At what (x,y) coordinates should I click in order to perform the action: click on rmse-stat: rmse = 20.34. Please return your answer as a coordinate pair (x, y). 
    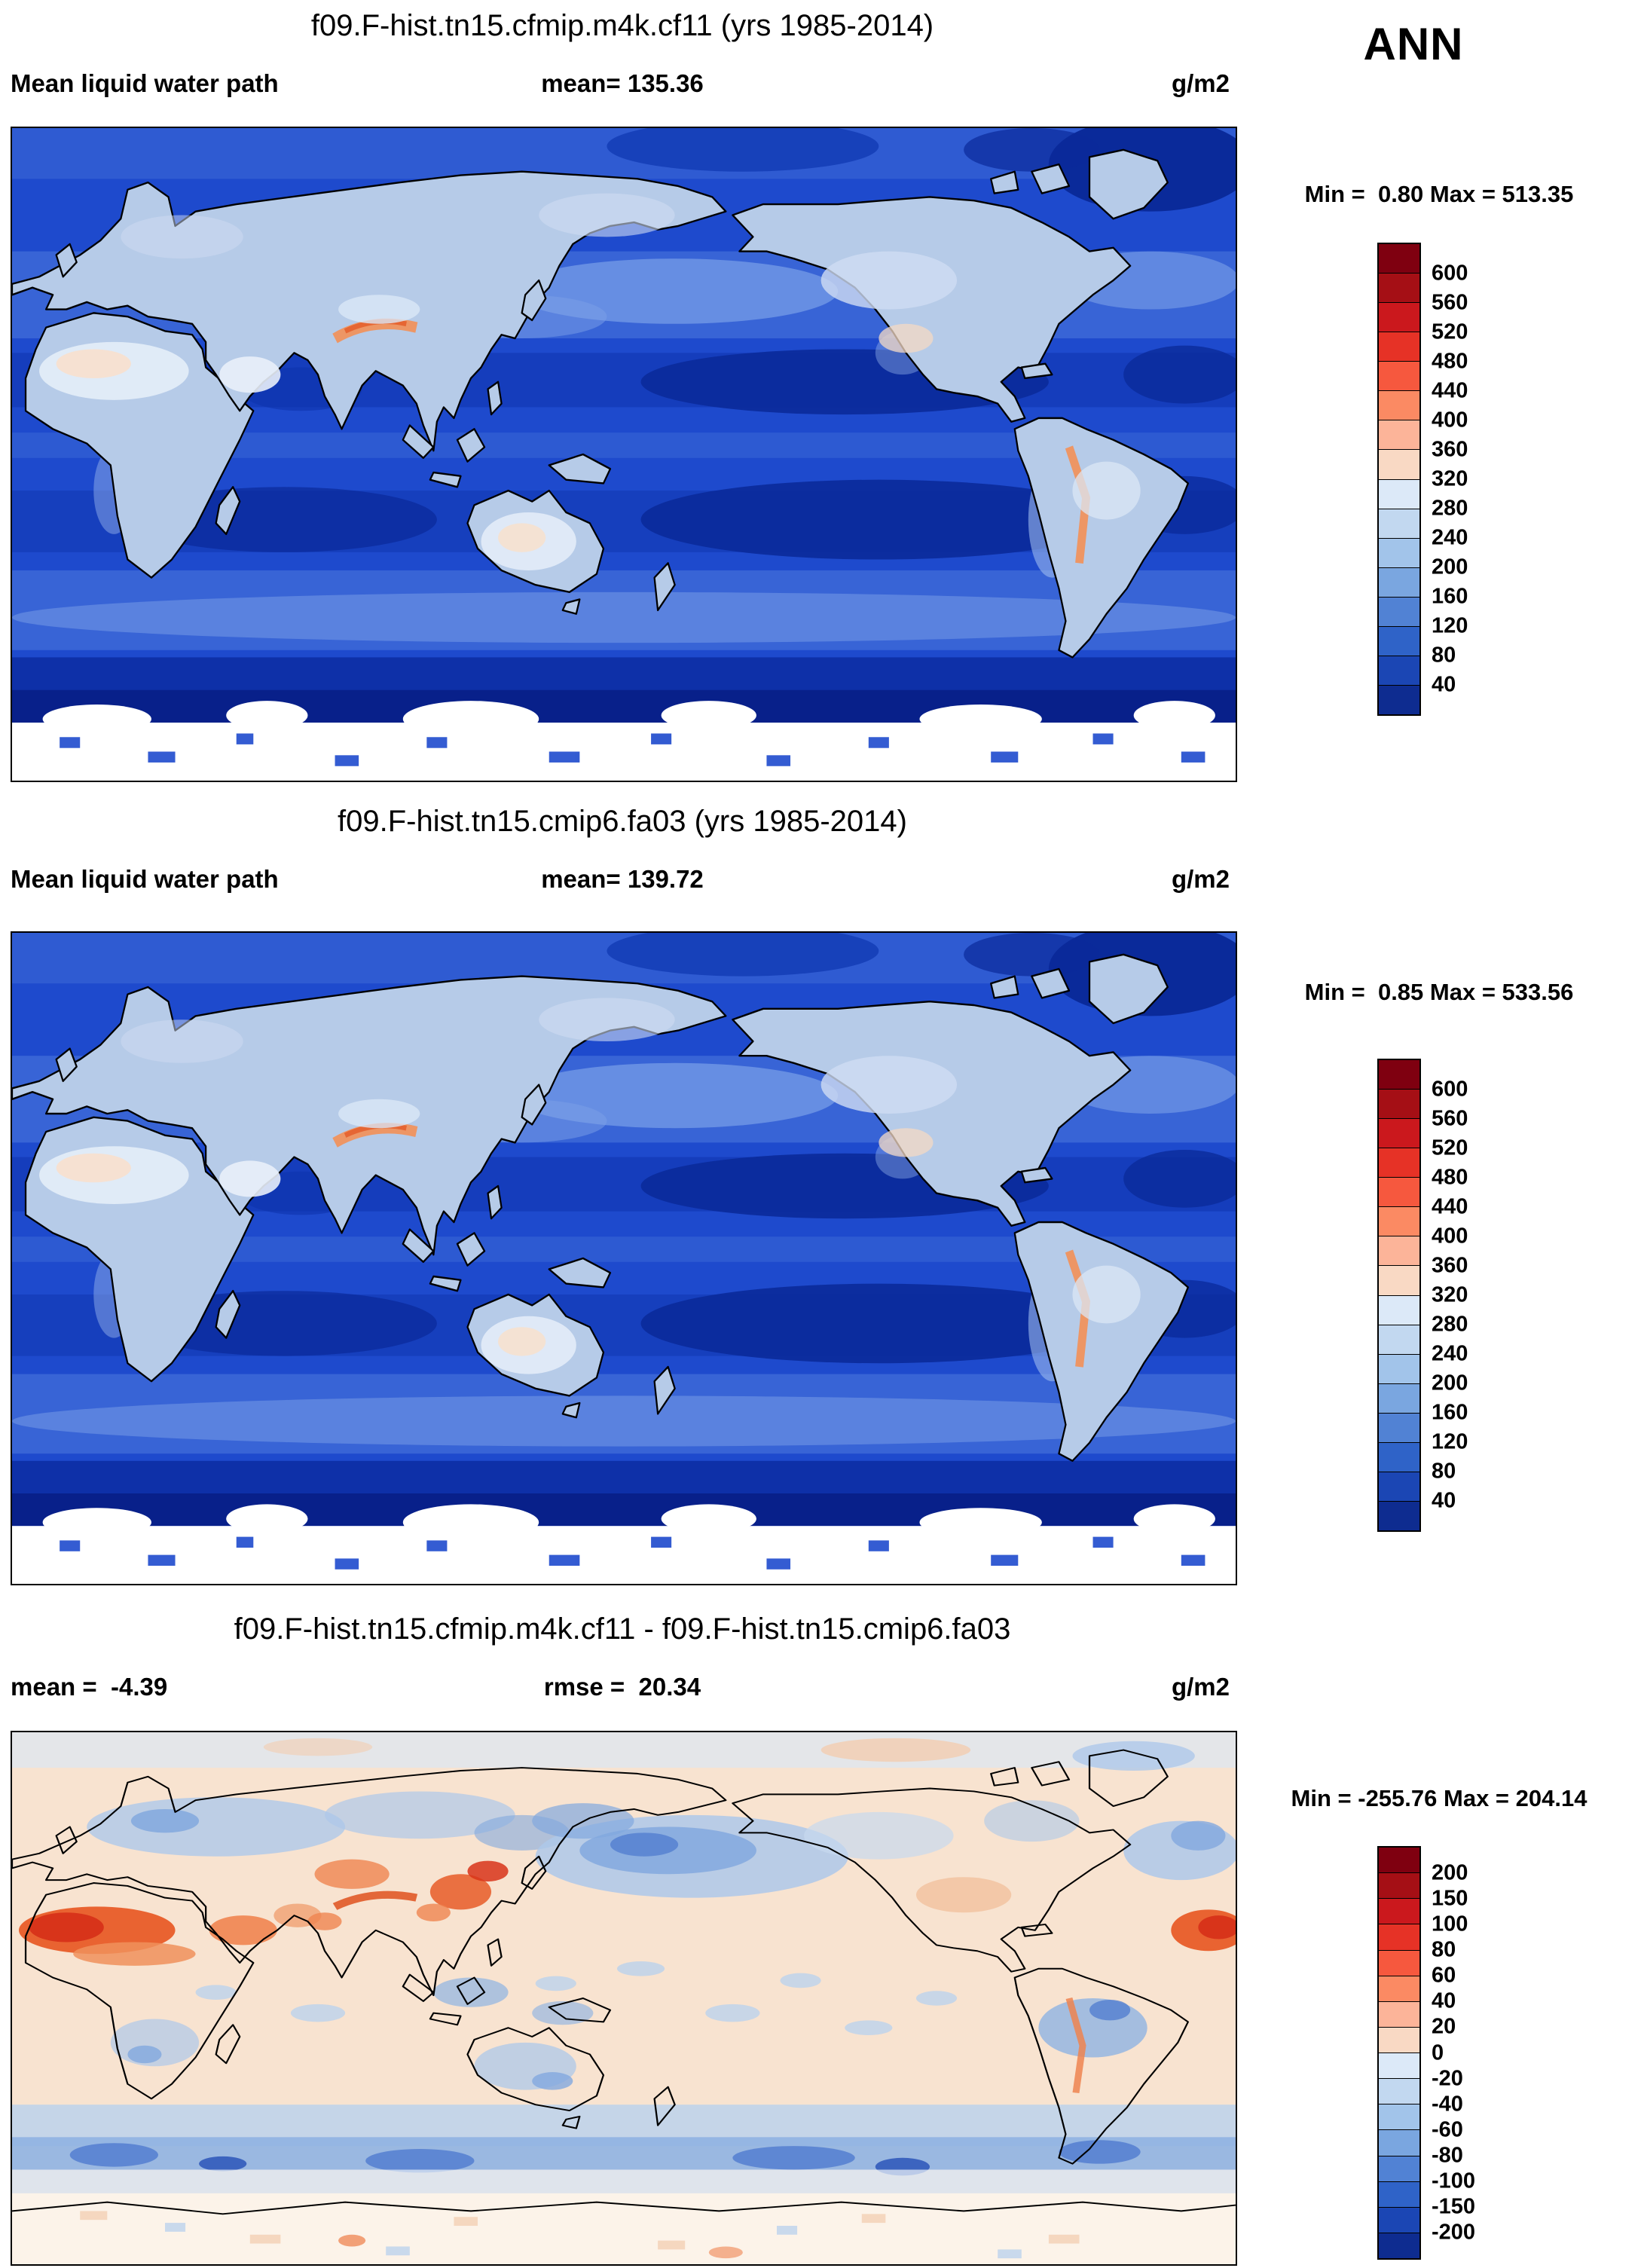
    Looking at the image, I should click on (622, 1687).